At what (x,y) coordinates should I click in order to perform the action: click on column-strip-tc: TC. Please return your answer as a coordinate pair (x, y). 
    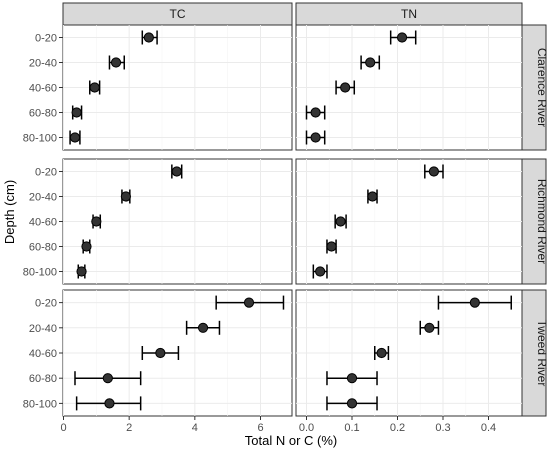
    Looking at the image, I should click on (177, 14).